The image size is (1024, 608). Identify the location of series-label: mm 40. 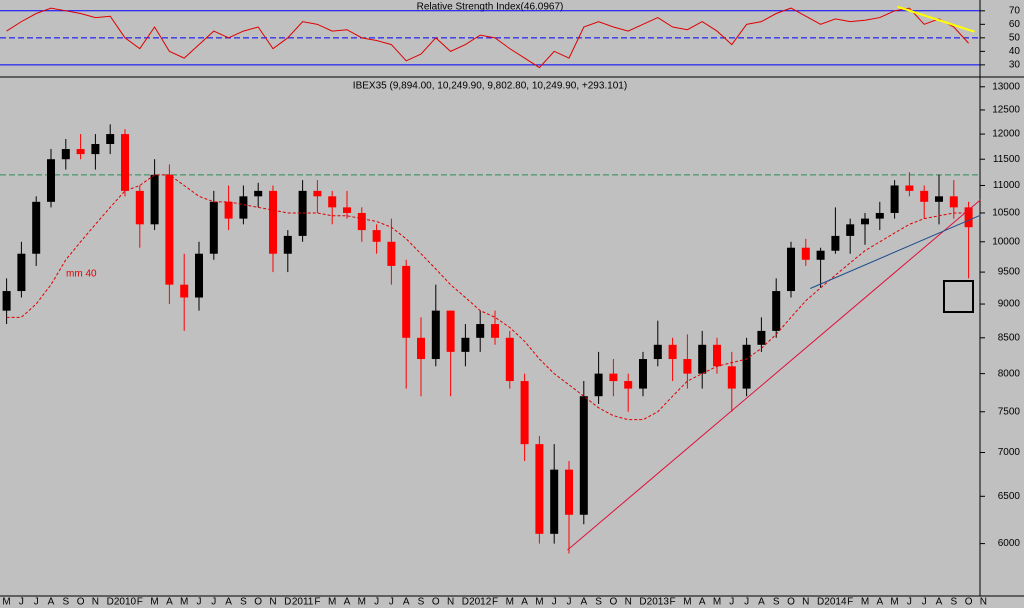
(81, 274).